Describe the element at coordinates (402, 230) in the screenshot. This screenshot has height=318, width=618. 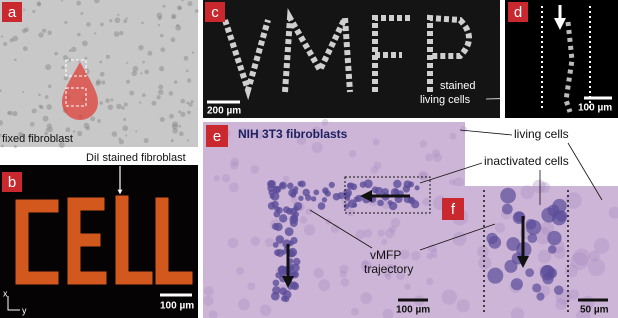
I see `leader-line` at that location.